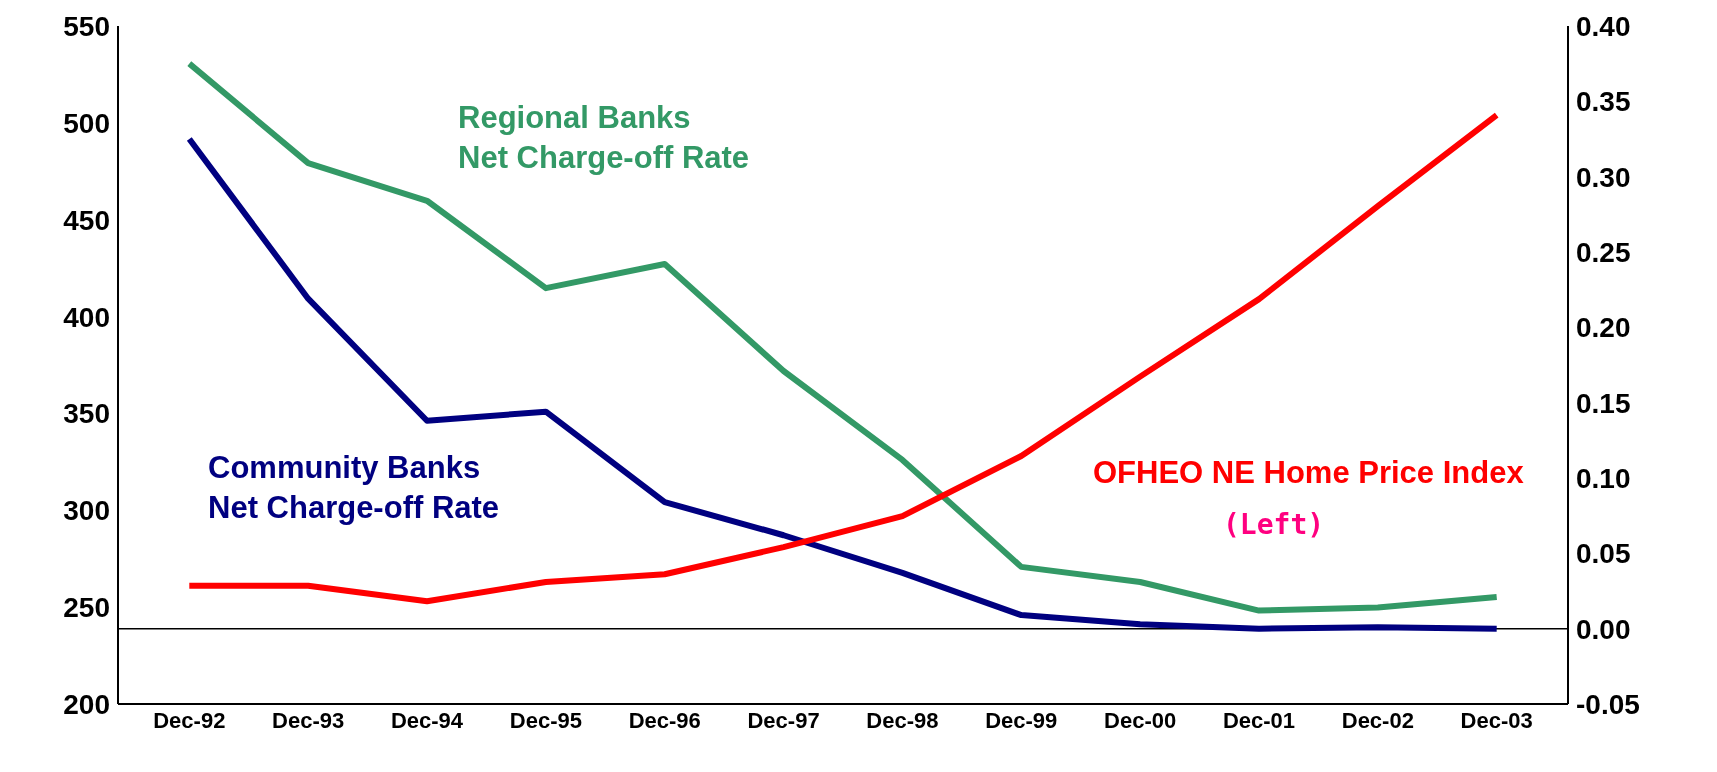  What do you see at coordinates (354, 488) in the screenshot?
I see `series-label: Community Banks Net Charge-off Rate` at bounding box center [354, 488].